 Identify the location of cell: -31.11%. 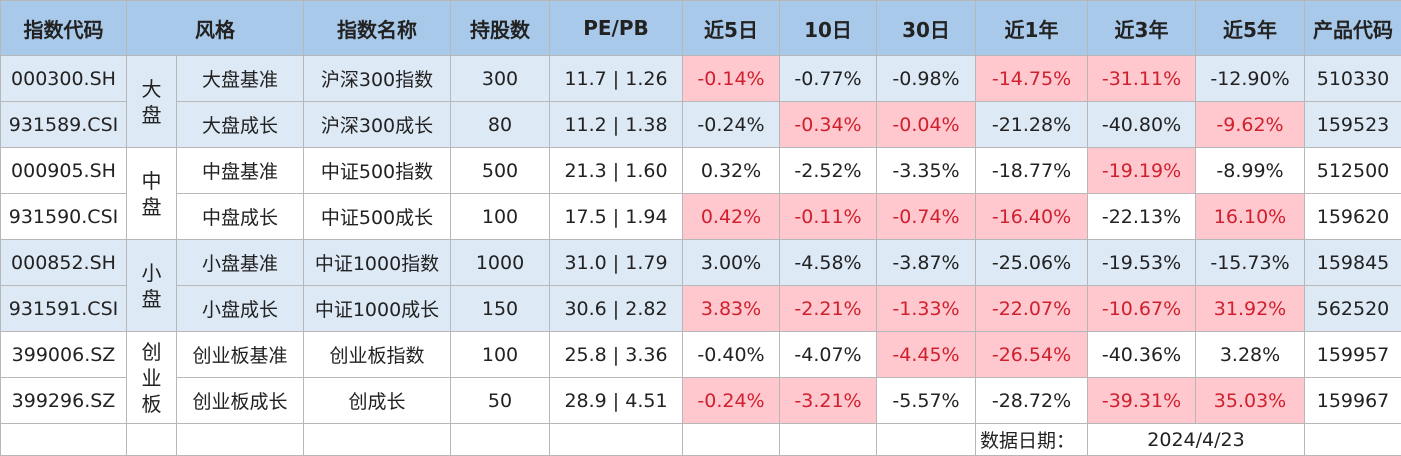
(1141, 78).